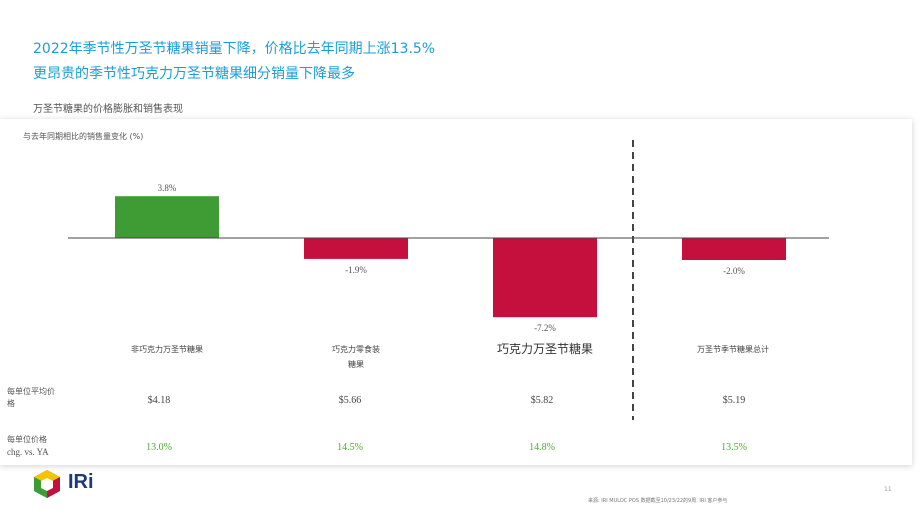 The image size is (920, 518). I want to click on iri-logo-icon, so click(47, 484).